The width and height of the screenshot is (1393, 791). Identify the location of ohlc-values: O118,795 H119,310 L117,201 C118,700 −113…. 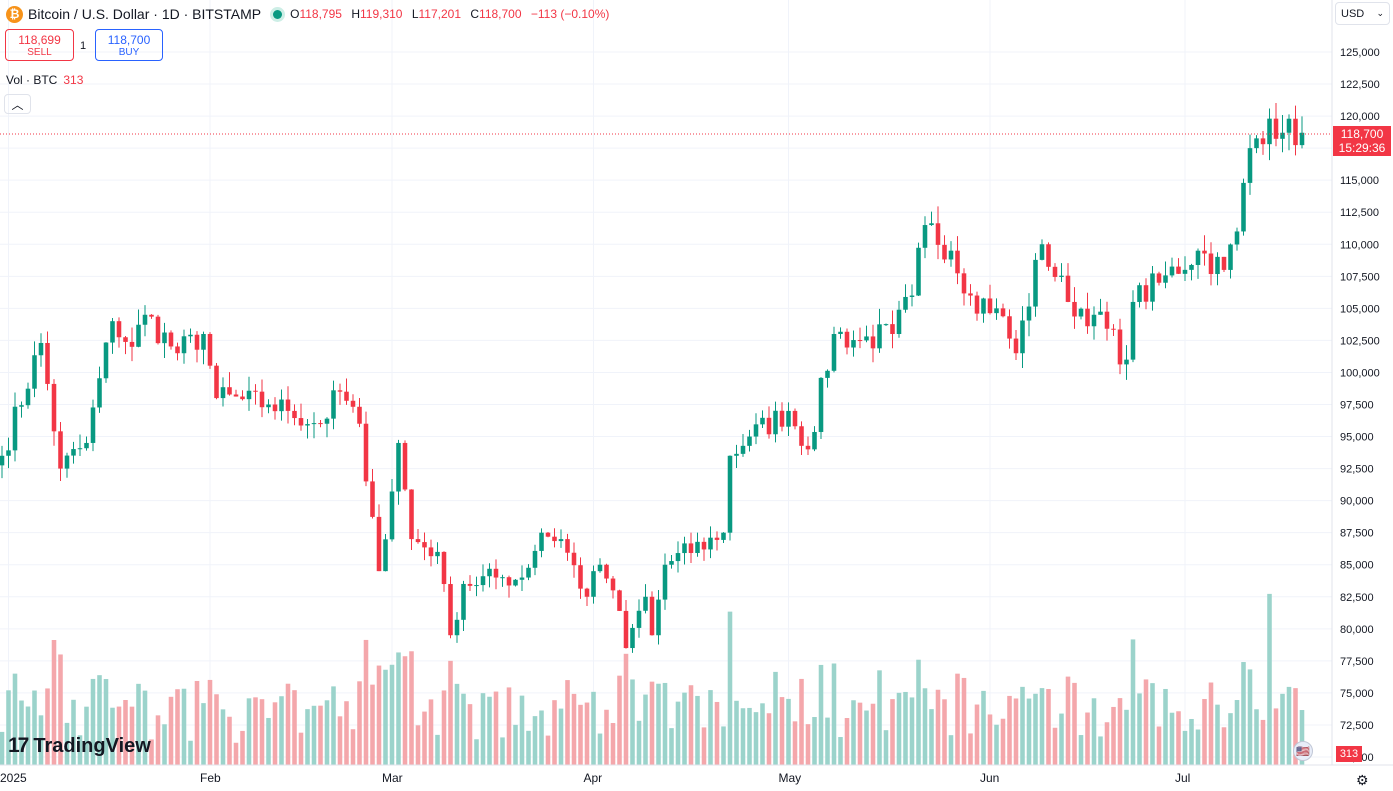
(450, 14).